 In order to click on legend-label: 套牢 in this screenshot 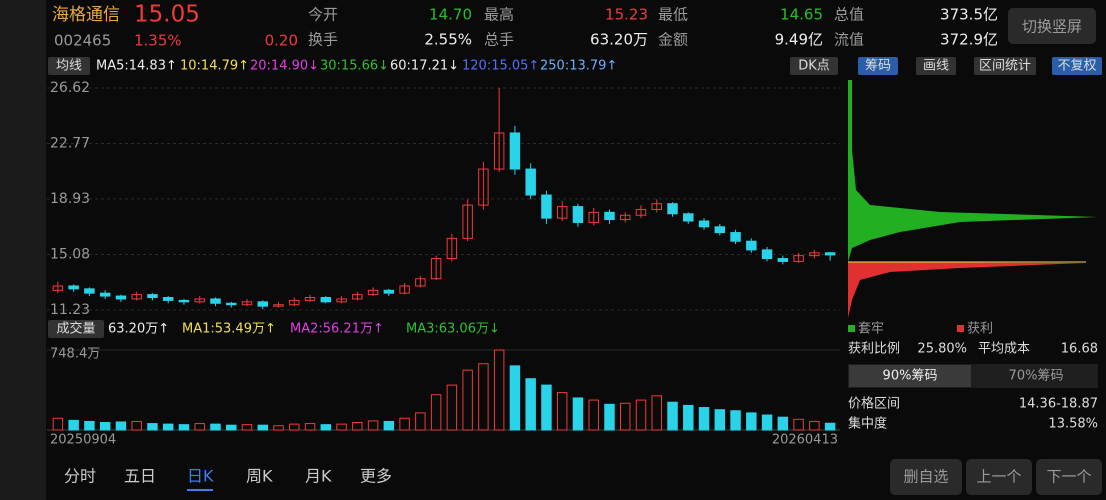, I will do `click(871, 329)`.